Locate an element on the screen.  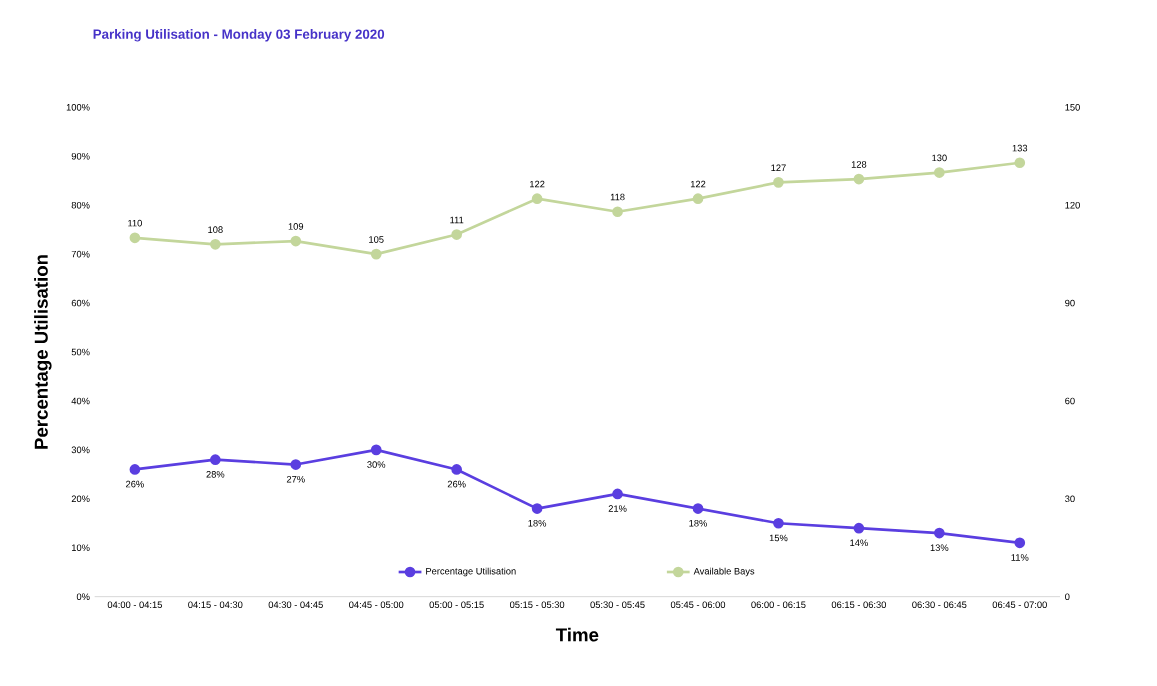
x-tick-label: 04:30 - 04:45 is located at coordinates (295, 604).